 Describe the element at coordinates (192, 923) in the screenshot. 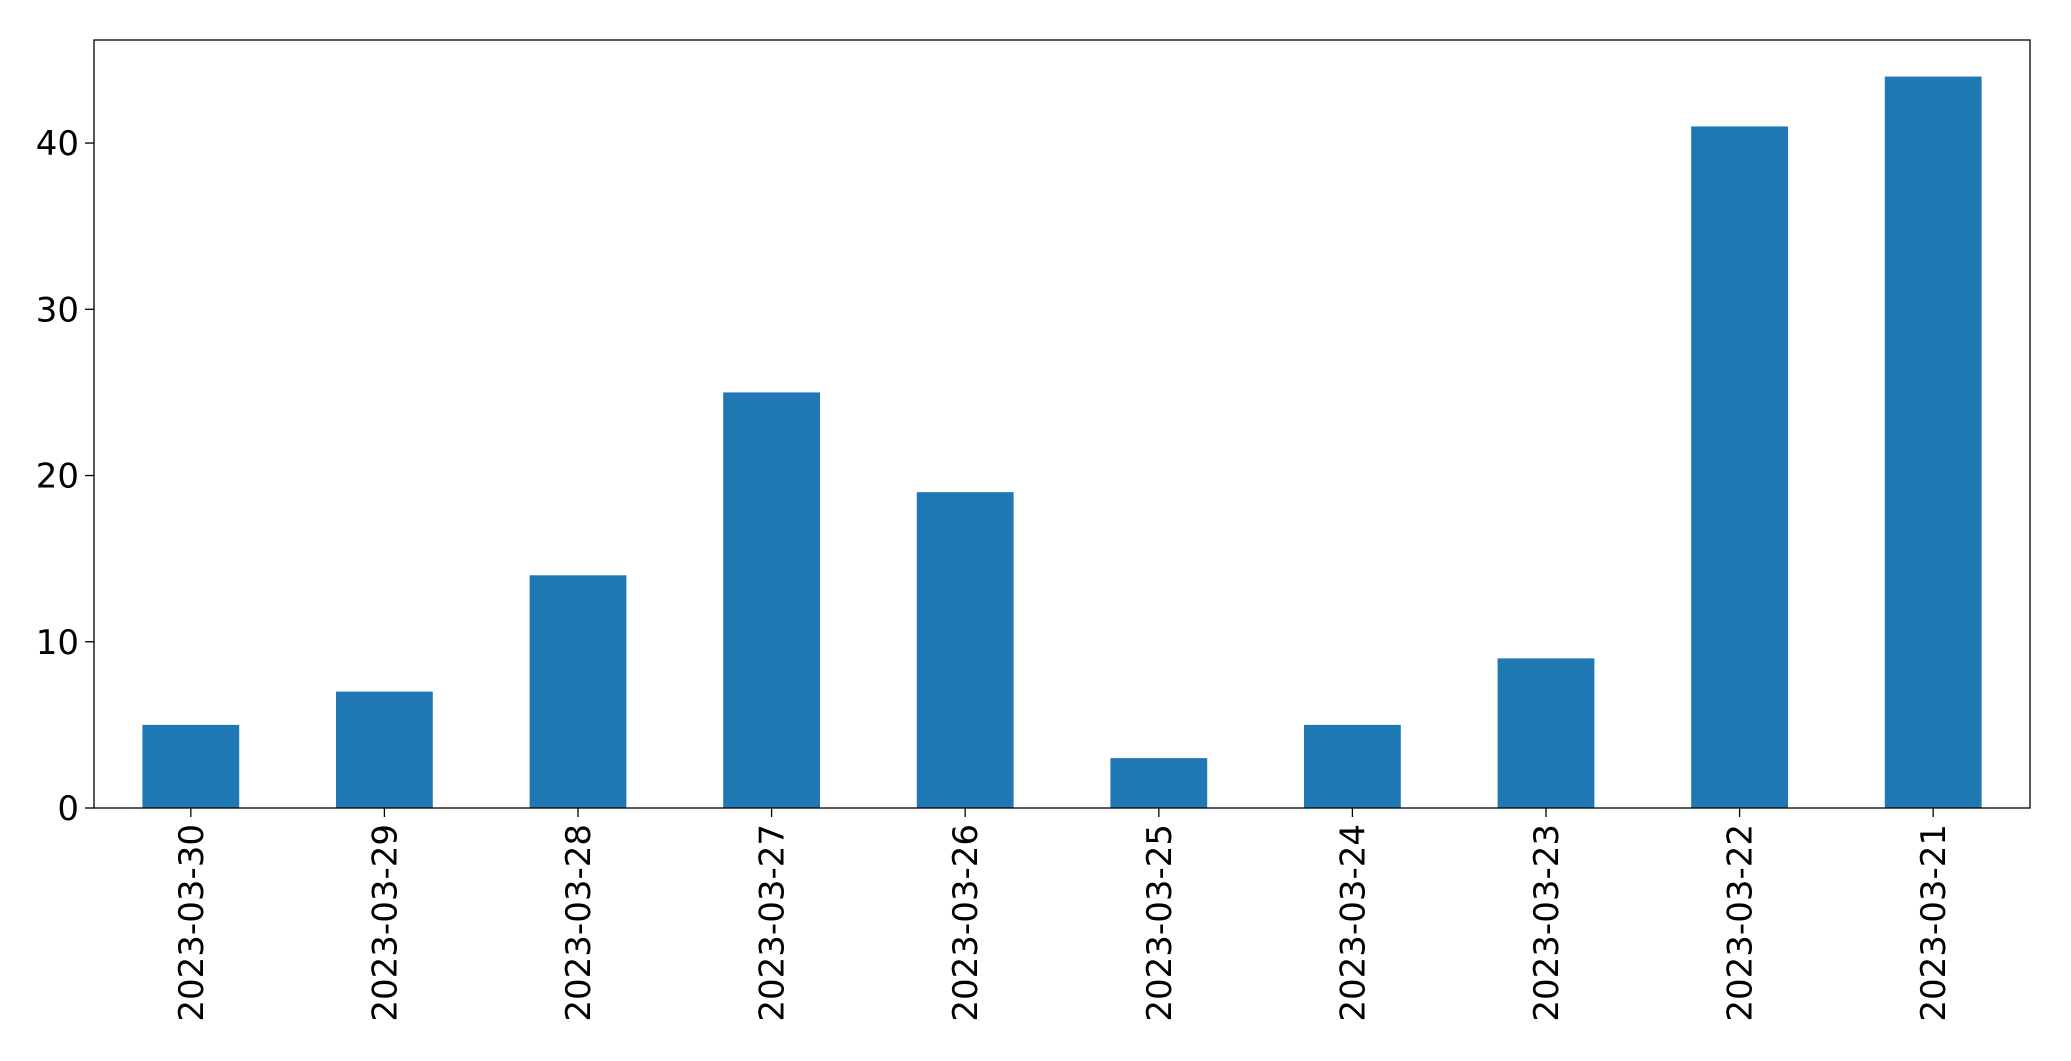

I see `x-tick-label: 2023-03-30` at that location.